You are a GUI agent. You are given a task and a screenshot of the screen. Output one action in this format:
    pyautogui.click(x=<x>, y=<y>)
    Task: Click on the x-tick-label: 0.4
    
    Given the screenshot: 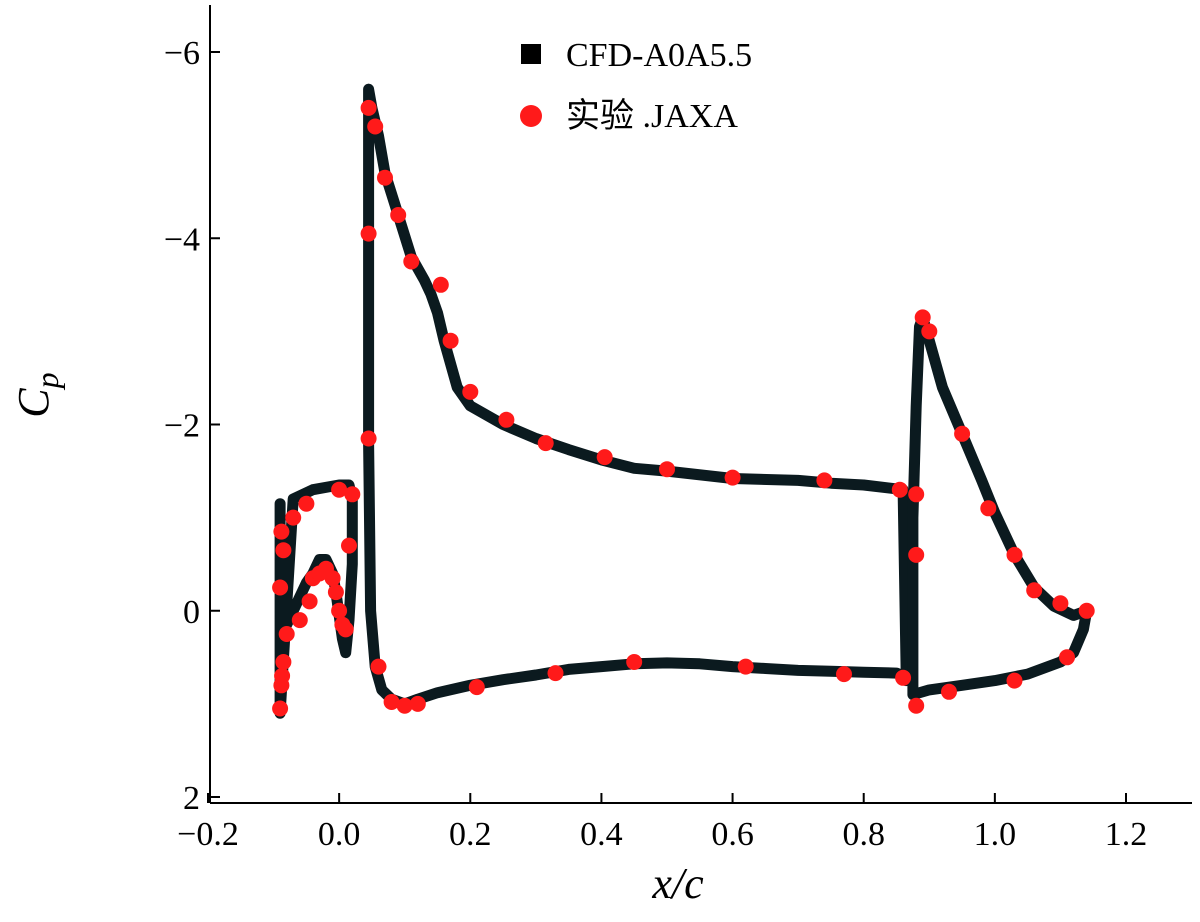 What is the action you would take?
    pyautogui.click(x=601, y=834)
    